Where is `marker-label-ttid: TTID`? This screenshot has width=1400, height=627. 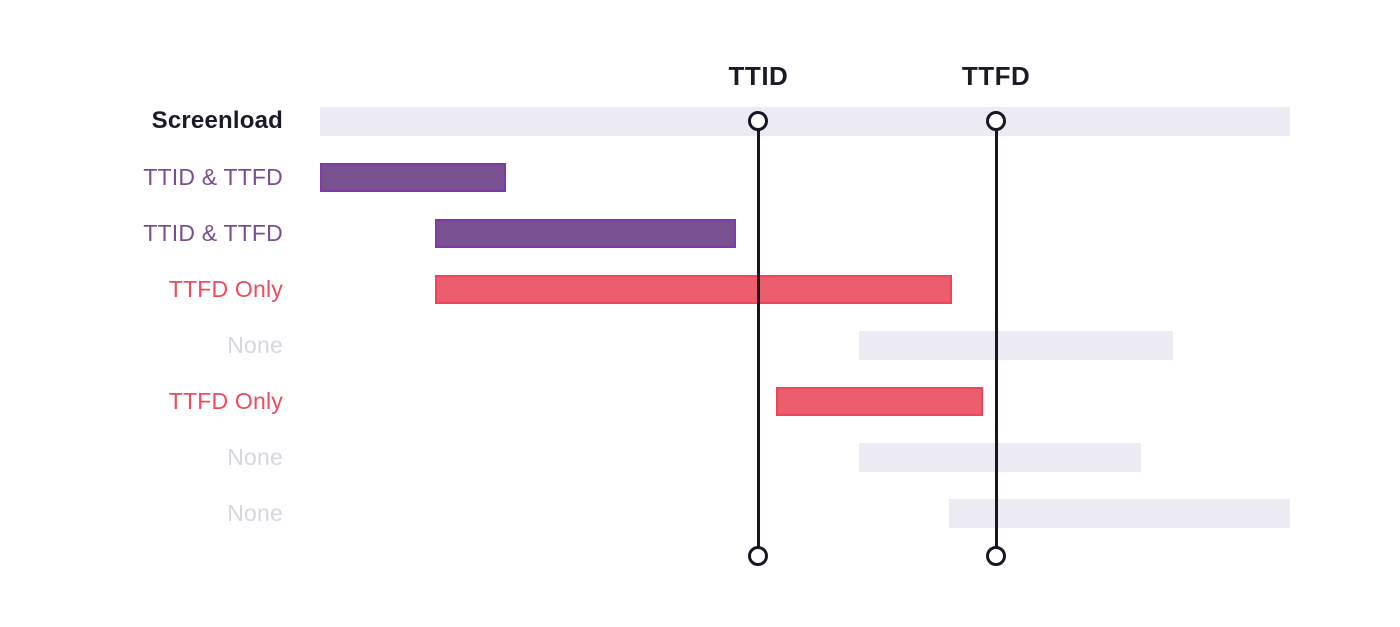
marker-label-ttid: TTID is located at coordinates (758, 76).